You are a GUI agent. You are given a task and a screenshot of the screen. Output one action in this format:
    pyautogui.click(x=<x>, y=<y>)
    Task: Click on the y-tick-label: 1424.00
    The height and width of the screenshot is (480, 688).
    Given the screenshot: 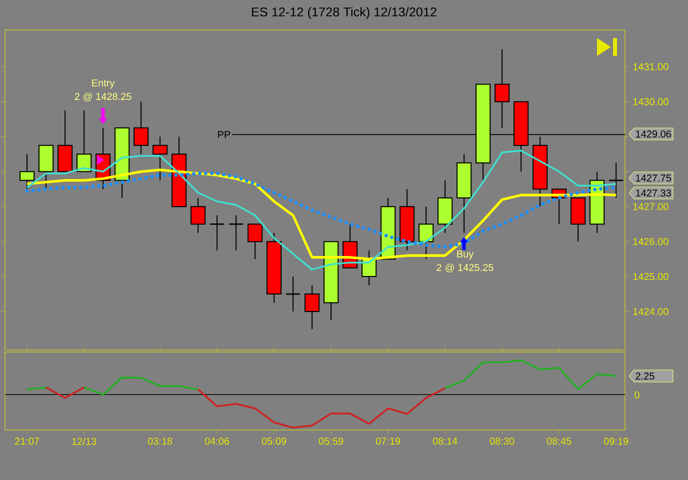 What is the action you would take?
    pyautogui.click(x=650, y=312)
    